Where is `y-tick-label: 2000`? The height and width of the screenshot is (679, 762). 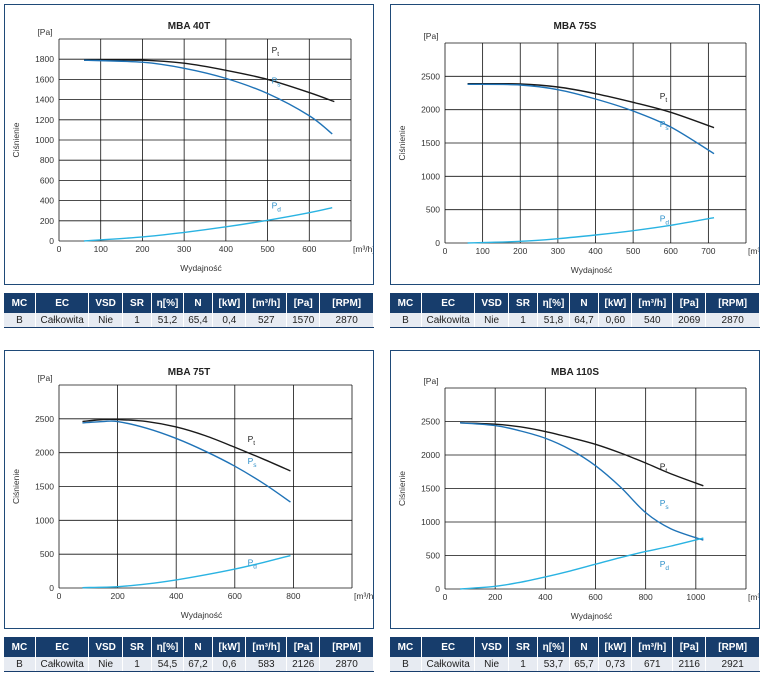
y-tick-label: 2000 is located at coordinates (430, 455).